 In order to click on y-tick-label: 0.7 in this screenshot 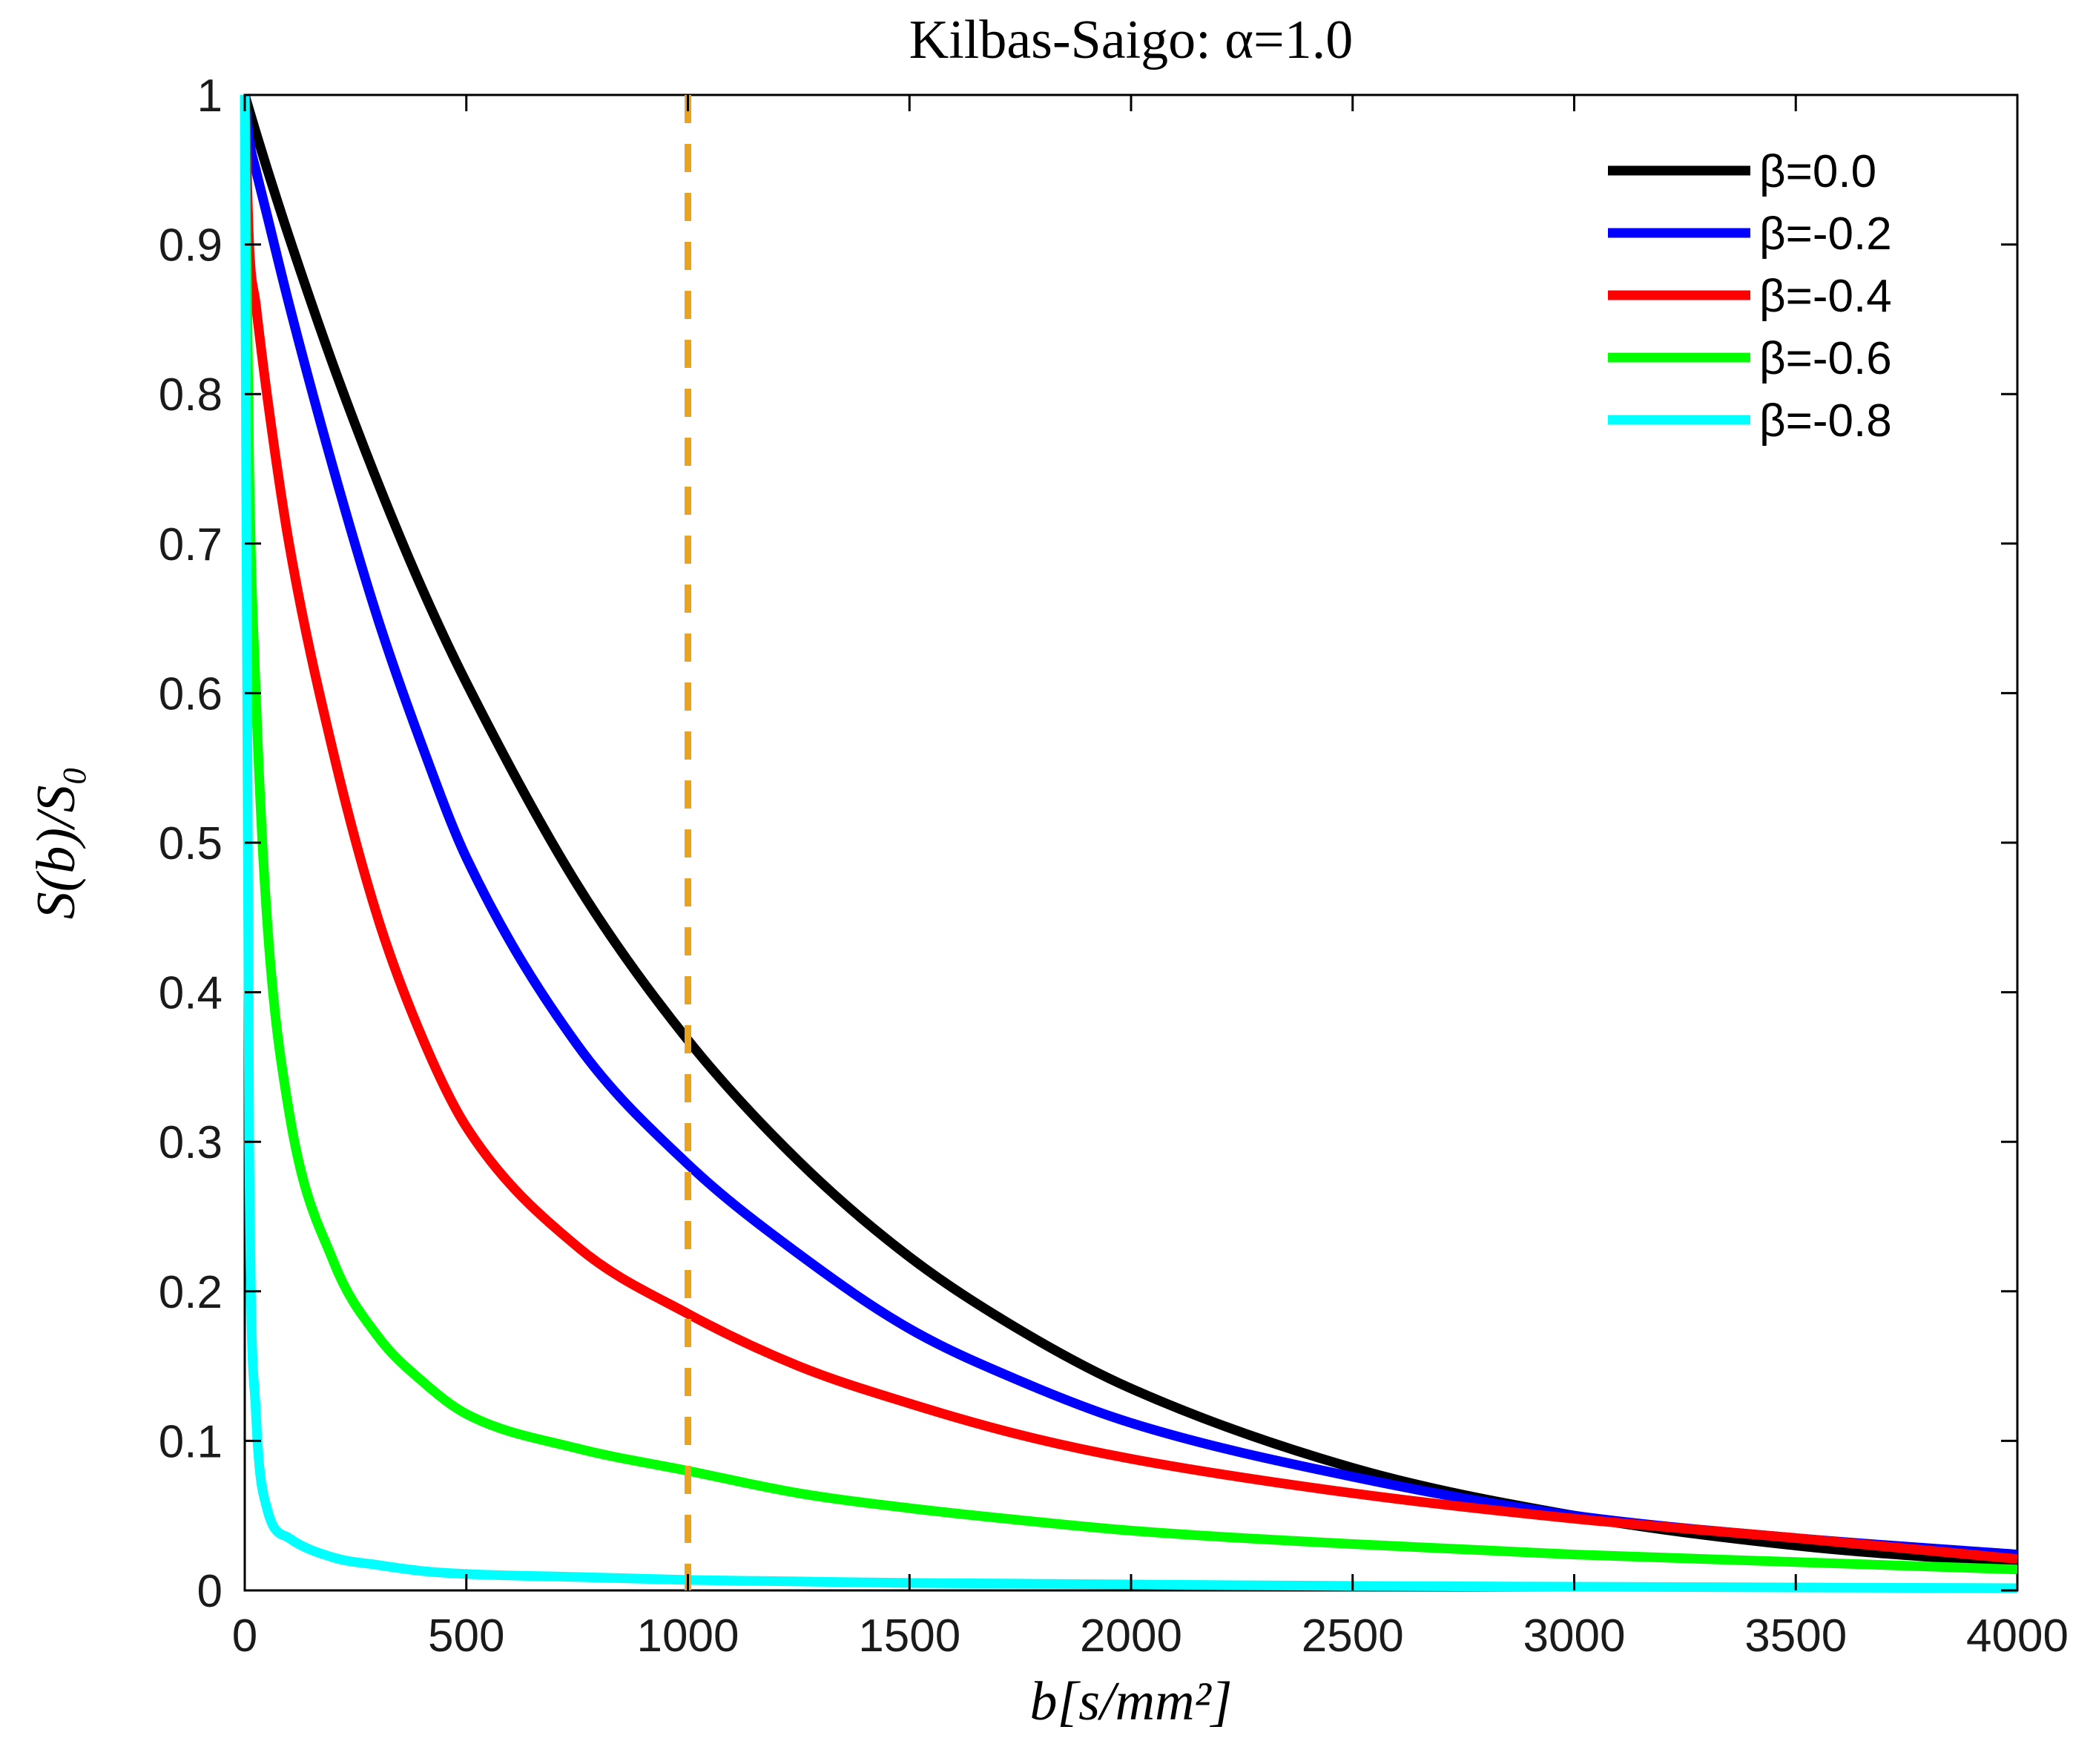, I will do `click(191, 544)`.